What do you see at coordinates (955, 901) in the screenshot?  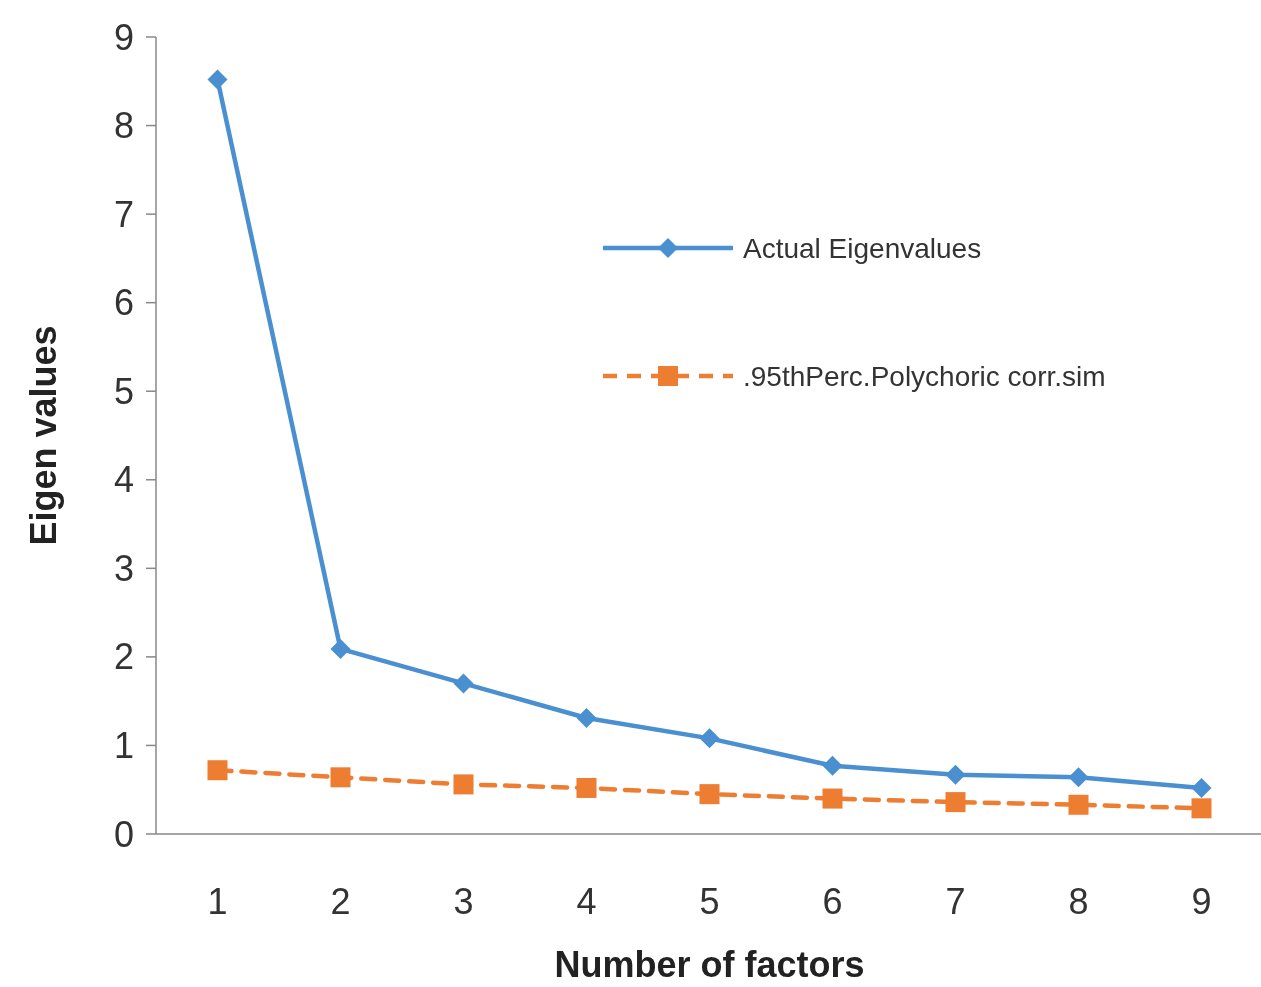 I see `x-tick-label: 7` at bounding box center [955, 901].